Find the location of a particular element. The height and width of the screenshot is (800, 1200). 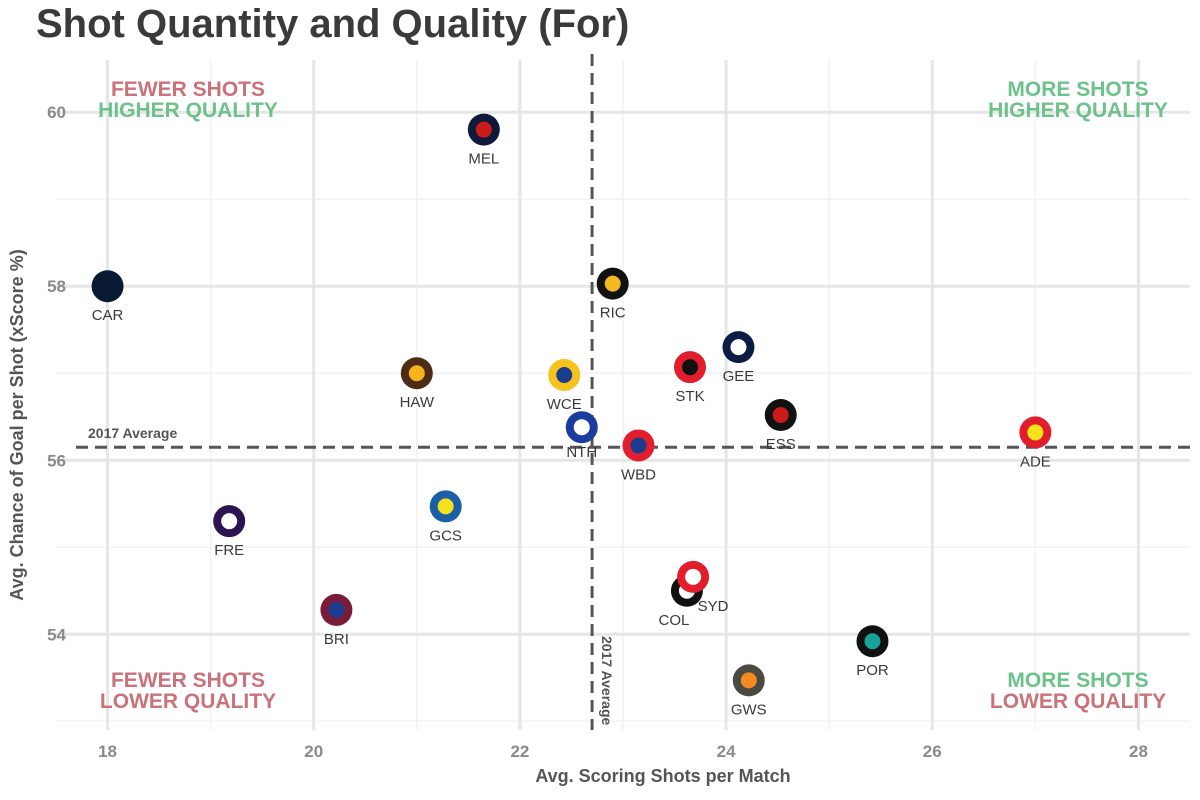

y-tick-label: 56 is located at coordinates (56, 460).